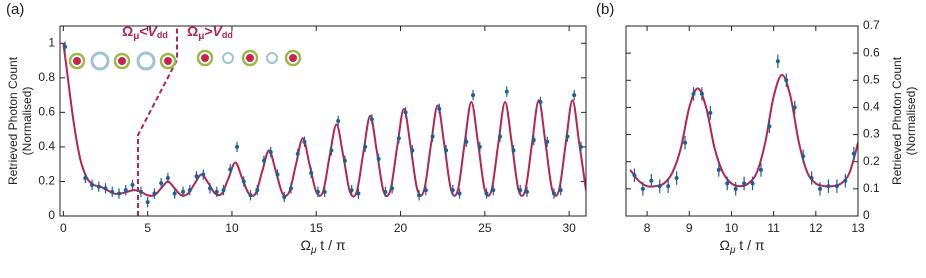 This screenshot has height=278, width=926. What do you see at coordinates (773, 228) in the screenshot?
I see `x-tick-label: 11` at bounding box center [773, 228].